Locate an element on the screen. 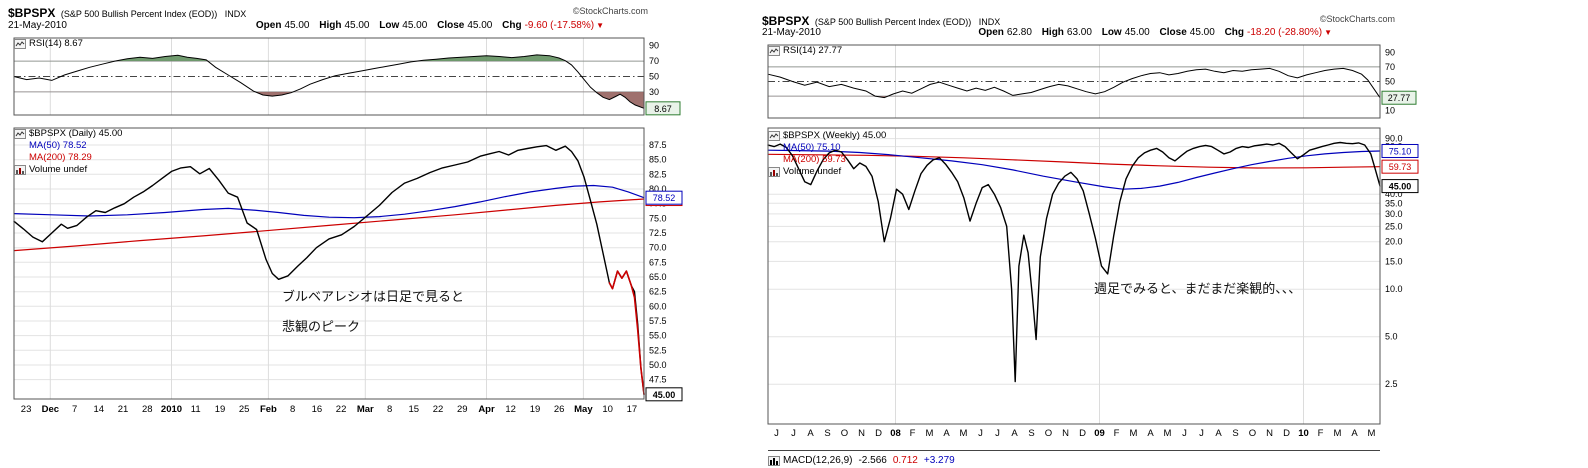 This screenshot has width=1588, height=468. x-tick-label: 15 is located at coordinates (414, 409).